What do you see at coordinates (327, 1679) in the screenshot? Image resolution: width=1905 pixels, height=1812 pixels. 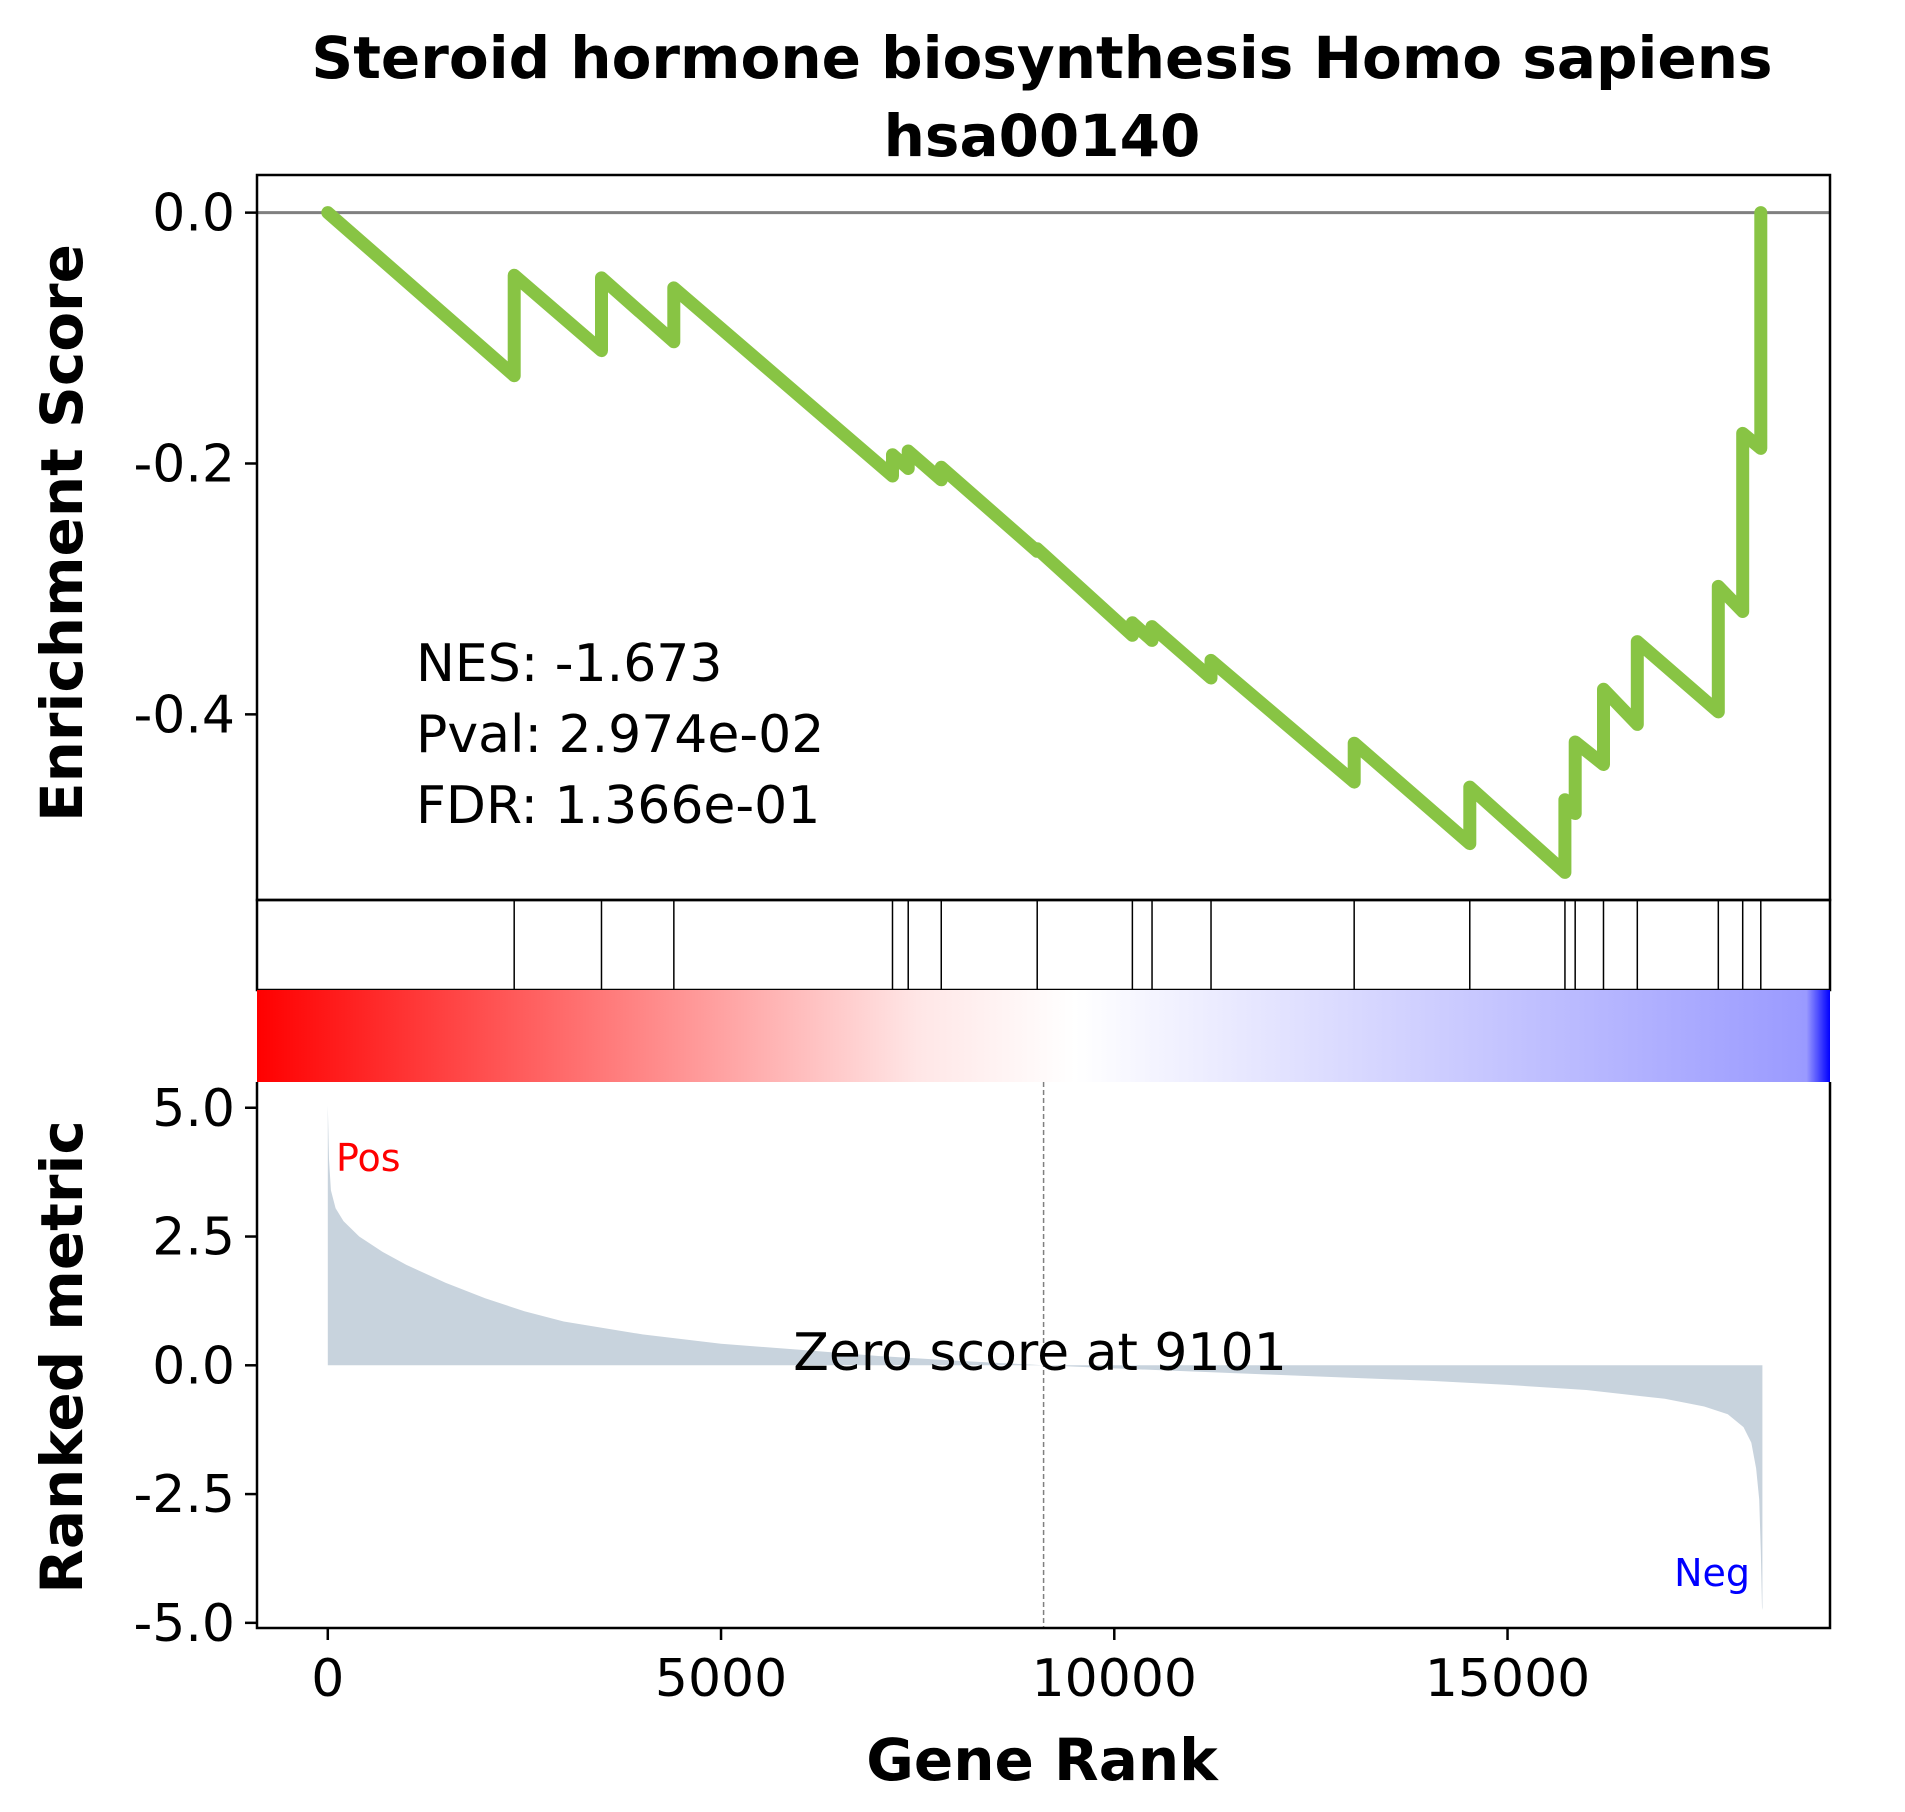 I see `x-tick-label: 0` at bounding box center [327, 1679].